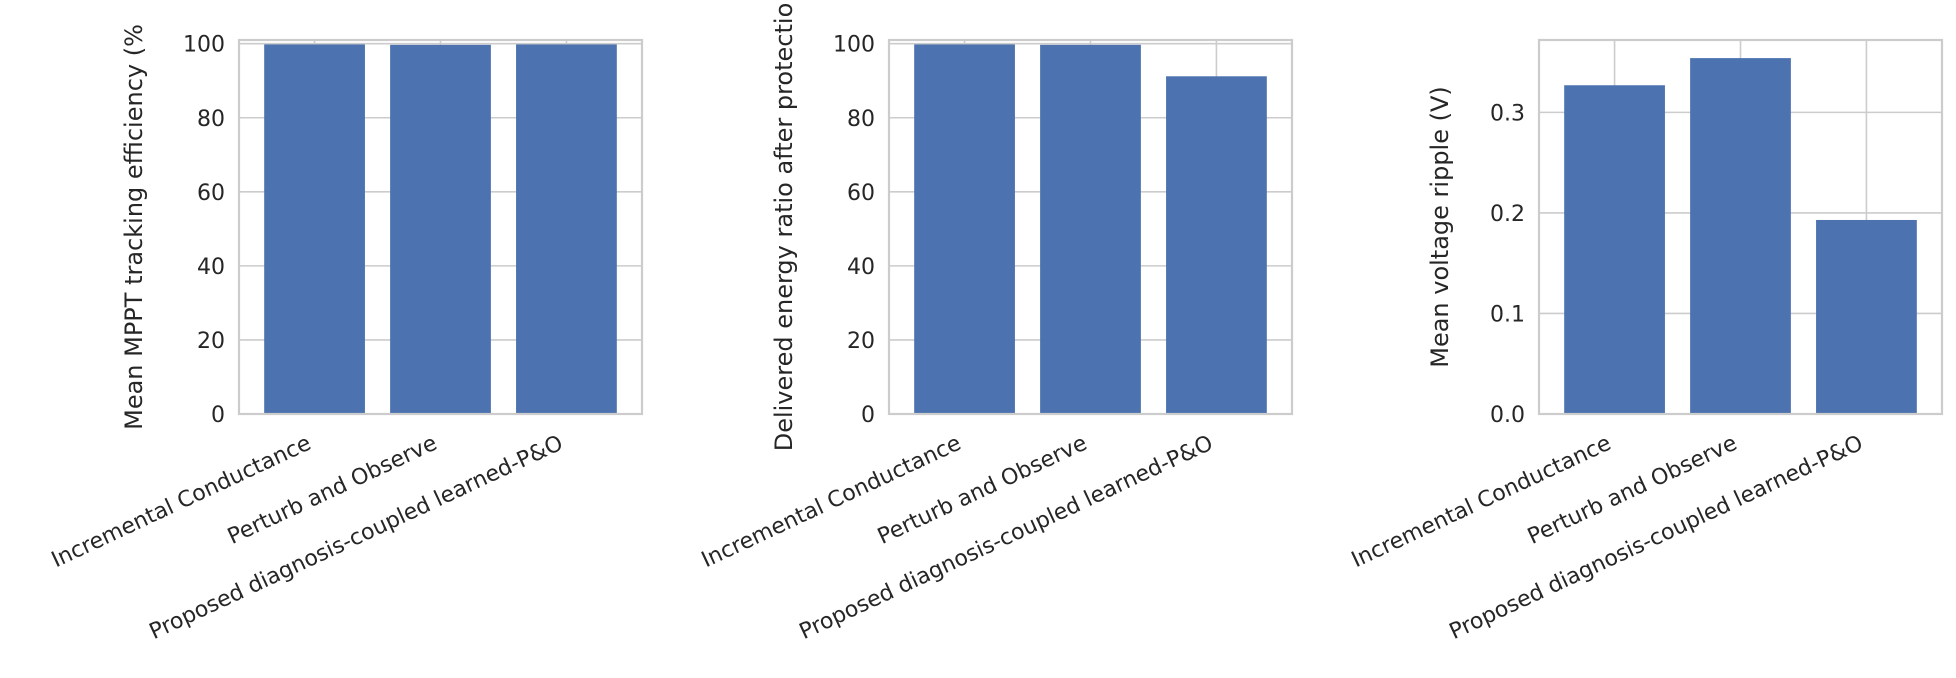  I want to click on y-axis-label: Delivered energy ratio after protectio, so click(784, 227).